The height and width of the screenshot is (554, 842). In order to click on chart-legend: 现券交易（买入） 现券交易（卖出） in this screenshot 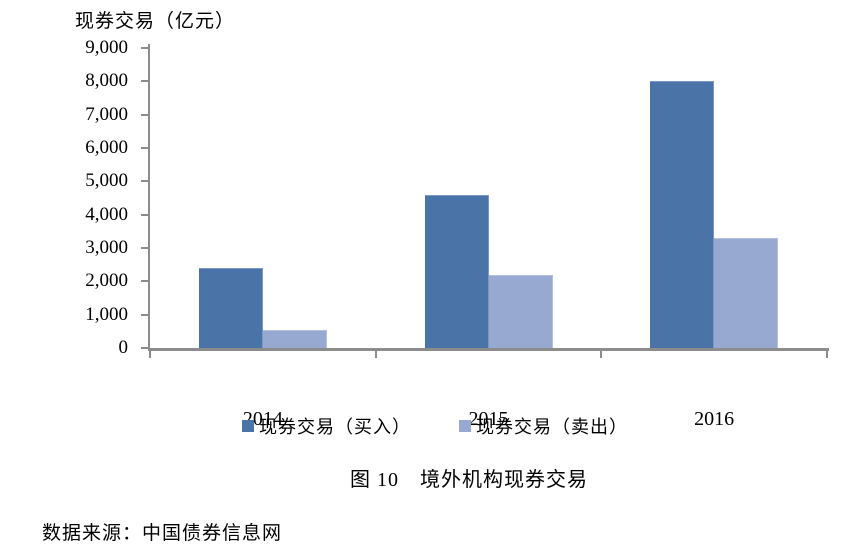, I will do `click(435, 426)`.